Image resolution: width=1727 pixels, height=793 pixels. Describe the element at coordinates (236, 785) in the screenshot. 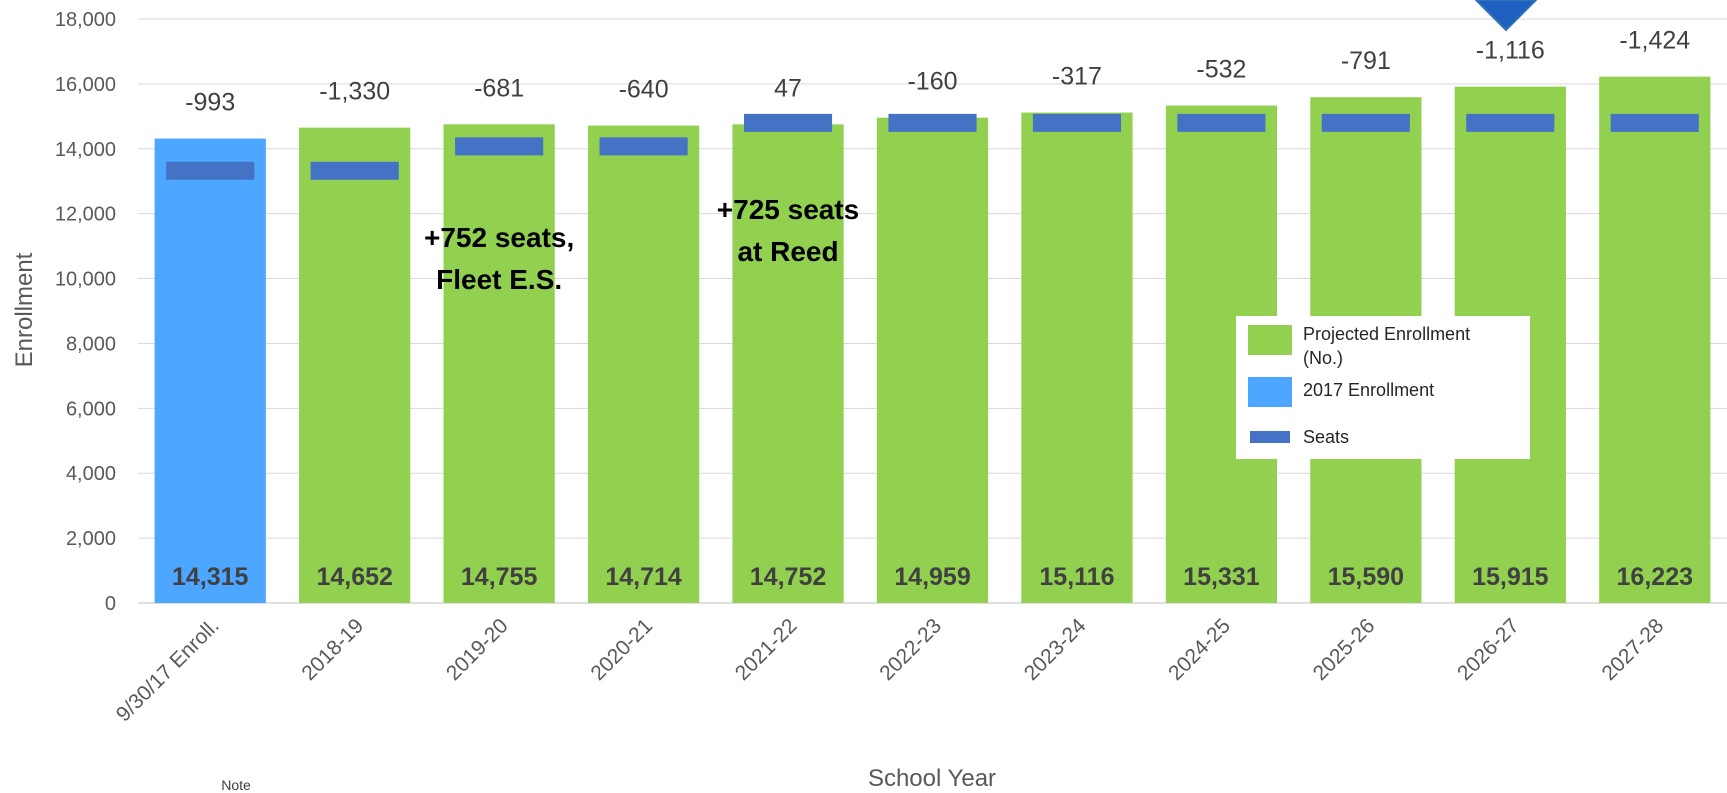

I see `note-text: Note` at that location.